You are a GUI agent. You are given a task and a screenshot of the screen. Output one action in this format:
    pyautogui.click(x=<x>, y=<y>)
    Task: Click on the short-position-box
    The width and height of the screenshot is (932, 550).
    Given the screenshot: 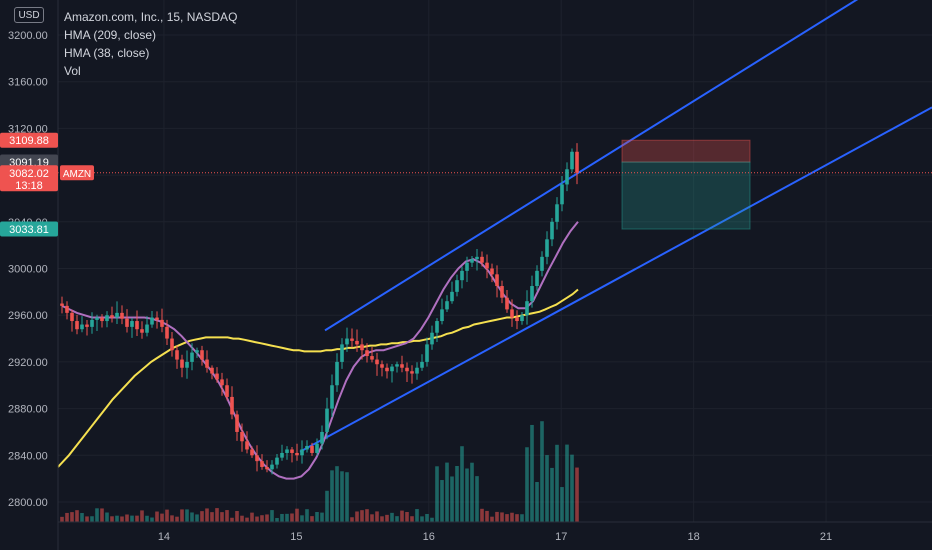 What is the action you would take?
    pyautogui.click(x=686, y=184)
    